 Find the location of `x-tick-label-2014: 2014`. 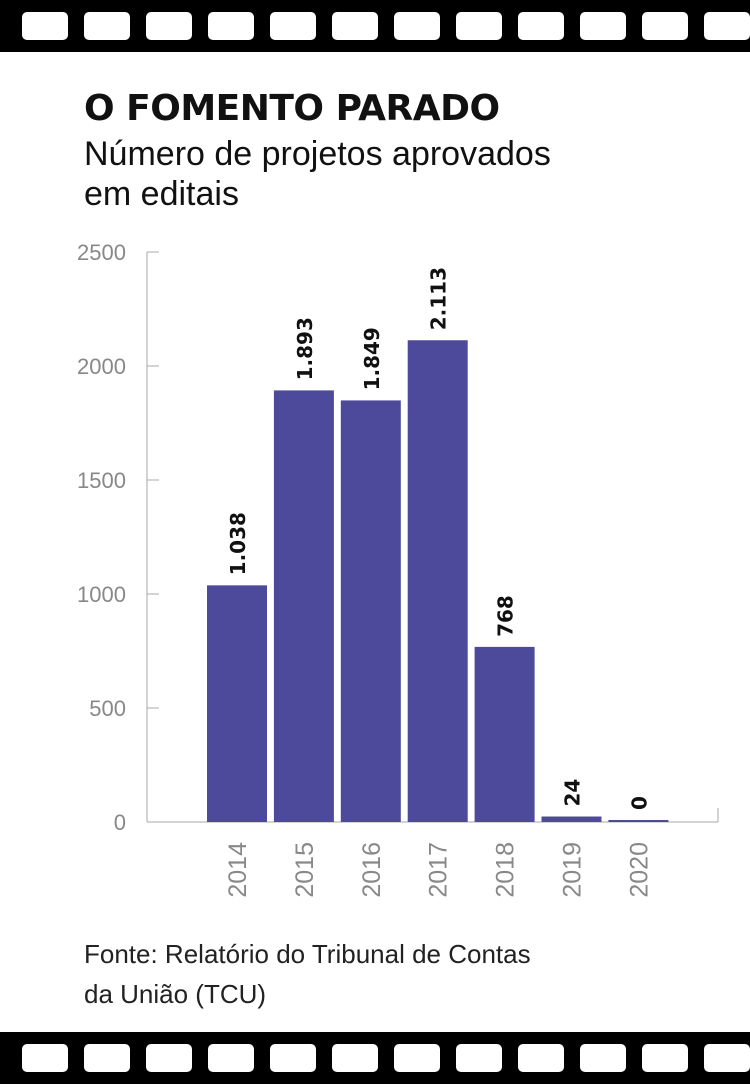

x-tick-label-2014: 2014 is located at coordinates (238, 870).